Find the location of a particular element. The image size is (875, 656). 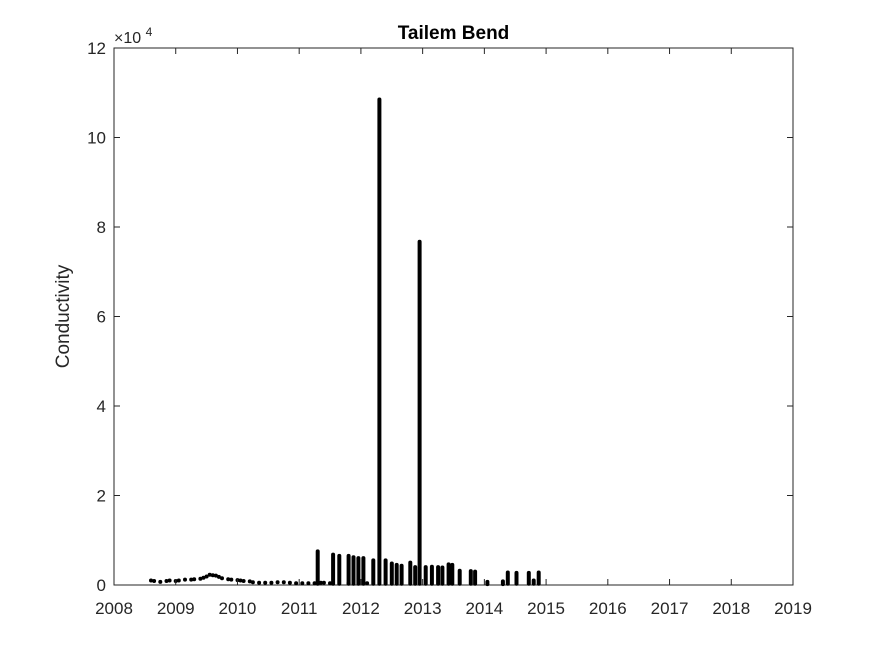

y-exponent-power: 4 is located at coordinates (149, 32).